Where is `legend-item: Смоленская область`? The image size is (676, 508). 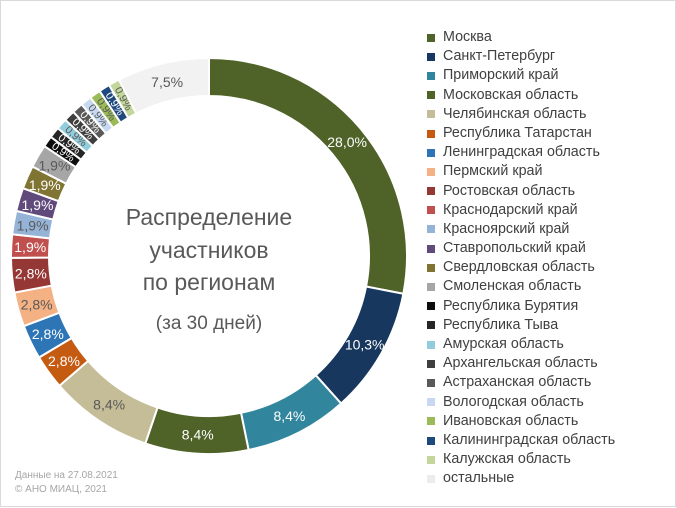 legend-item: Смоленская область is located at coordinates (521, 286).